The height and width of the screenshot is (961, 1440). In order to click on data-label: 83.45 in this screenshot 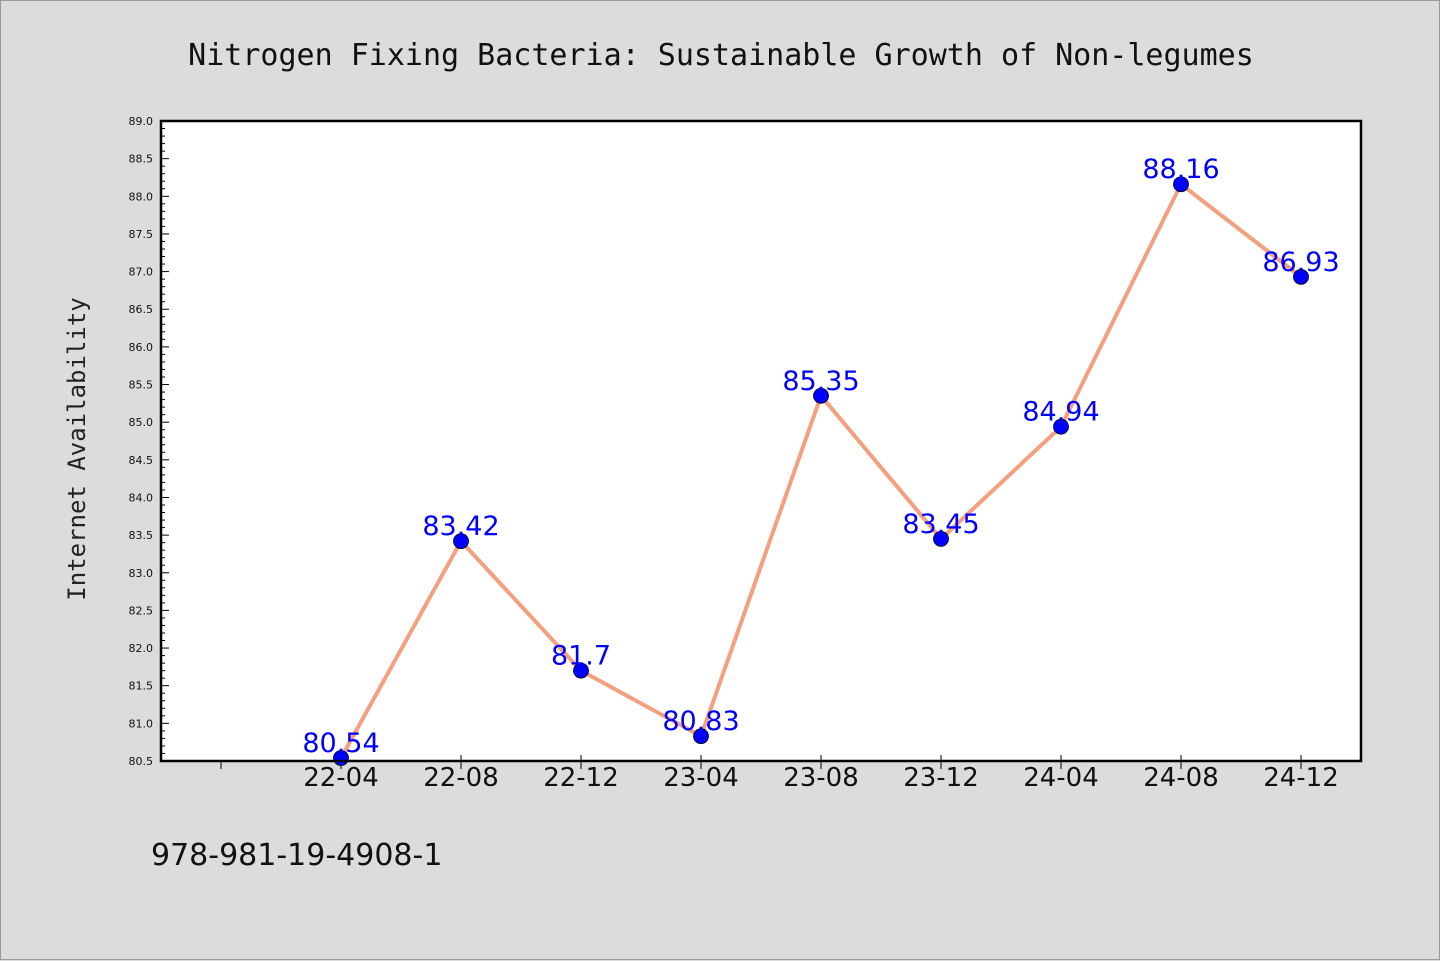, I will do `click(940, 524)`.